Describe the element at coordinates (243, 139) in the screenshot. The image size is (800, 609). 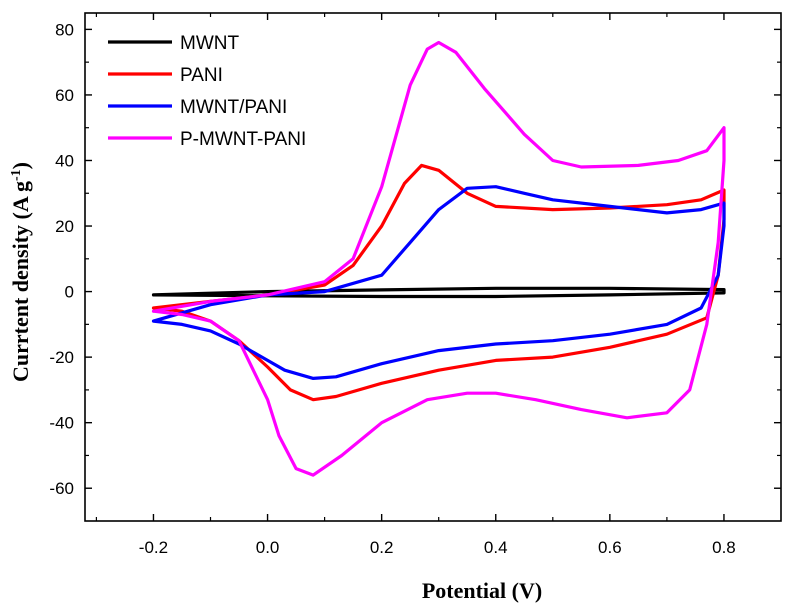
I see `legend-label: P-MWNT-PANI` at that location.